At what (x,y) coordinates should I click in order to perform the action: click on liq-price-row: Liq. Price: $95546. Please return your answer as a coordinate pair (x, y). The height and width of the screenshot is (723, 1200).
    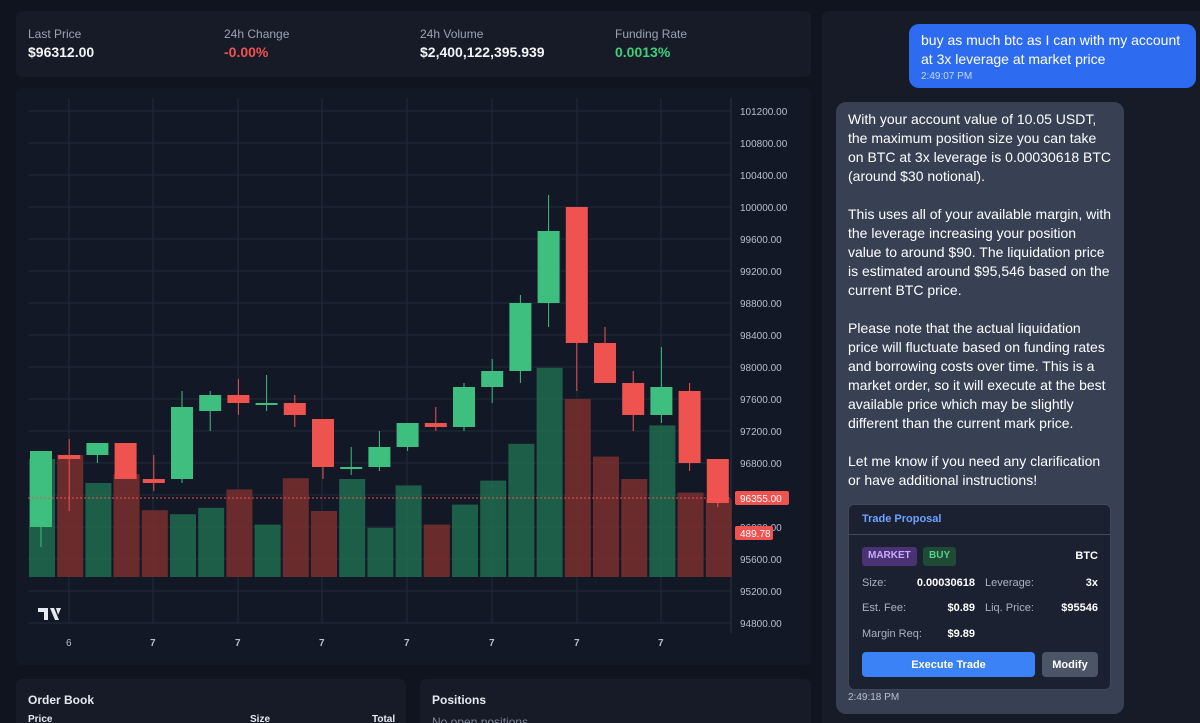
    Looking at the image, I should click on (1041, 608).